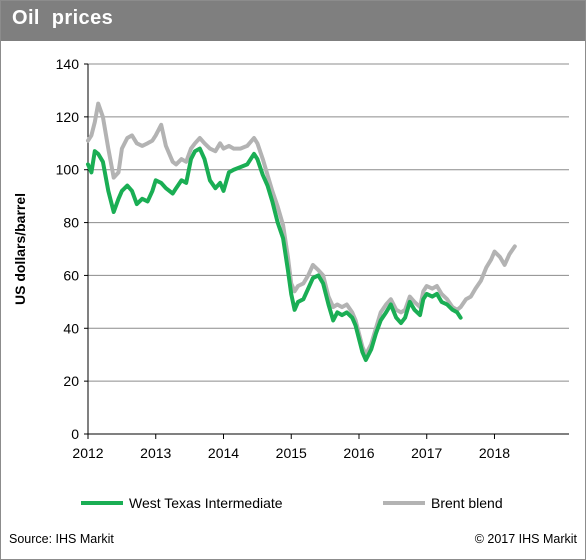 This screenshot has width=586, height=560. What do you see at coordinates (68, 117) in the screenshot?
I see `y-tick-label: 120` at bounding box center [68, 117].